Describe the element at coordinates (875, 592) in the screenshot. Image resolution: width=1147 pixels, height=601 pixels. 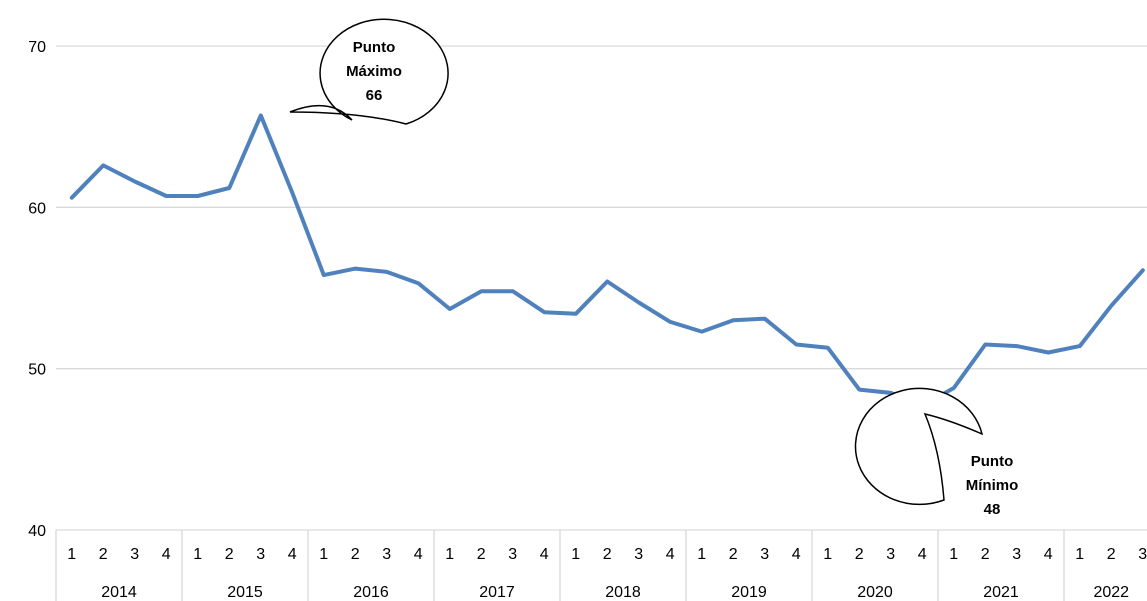
I see `x-tick-label-year: 2020` at that location.